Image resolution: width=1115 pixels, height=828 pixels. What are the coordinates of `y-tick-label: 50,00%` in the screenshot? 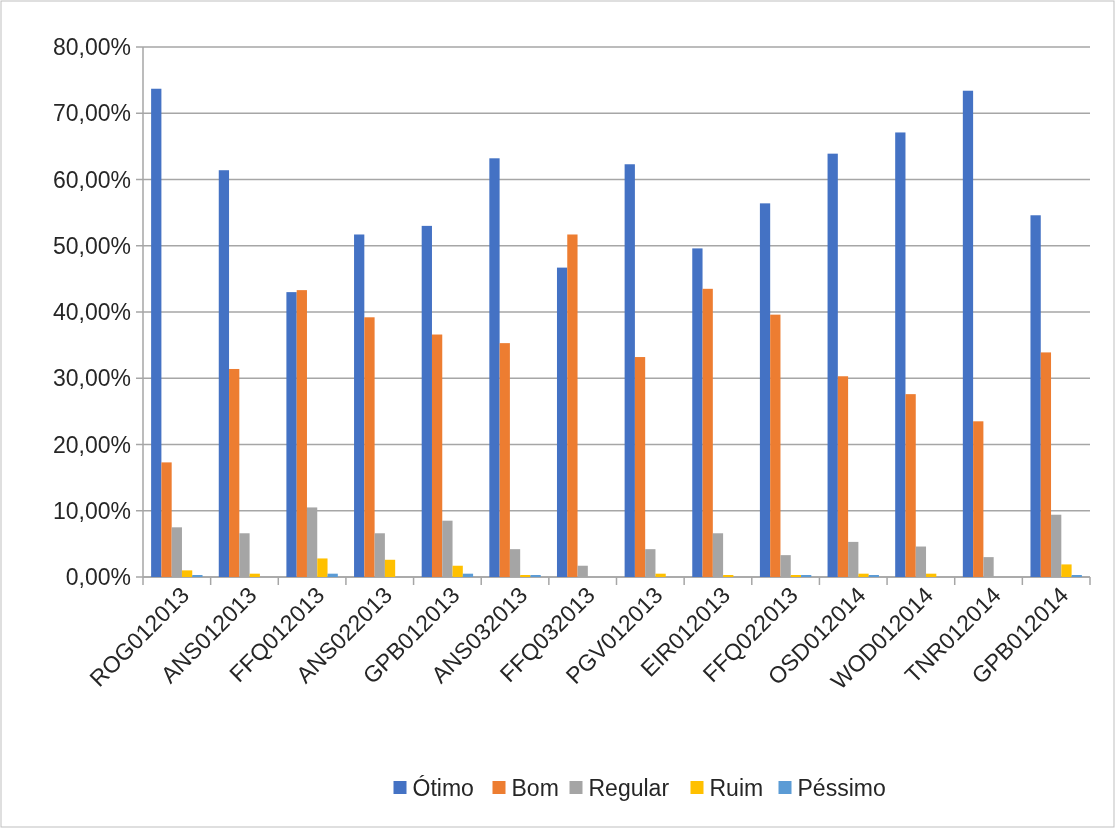 It's located at (91, 245).